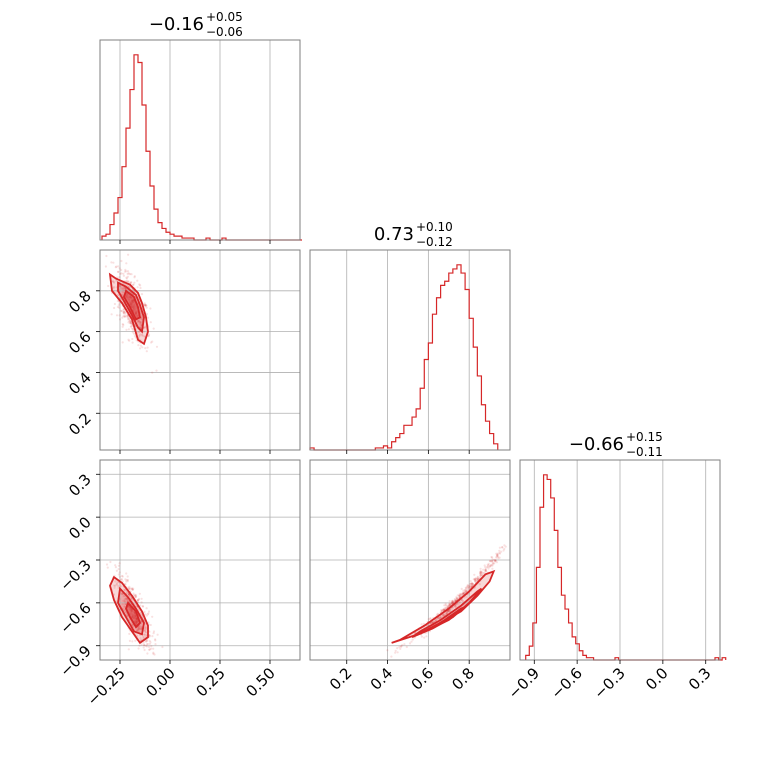  Describe the element at coordinates (196, 24) in the screenshot. I see `title-param-0: −0.16 +0.05−0.06` at that location.